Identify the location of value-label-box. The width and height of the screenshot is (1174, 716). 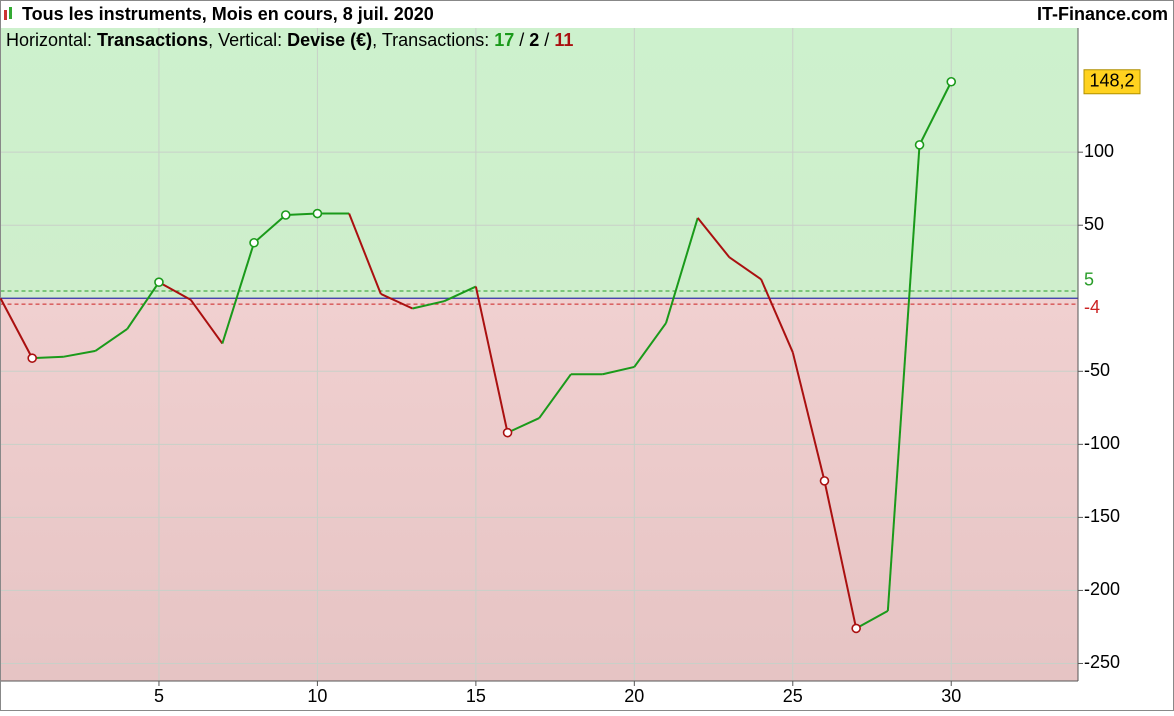
(1112, 82).